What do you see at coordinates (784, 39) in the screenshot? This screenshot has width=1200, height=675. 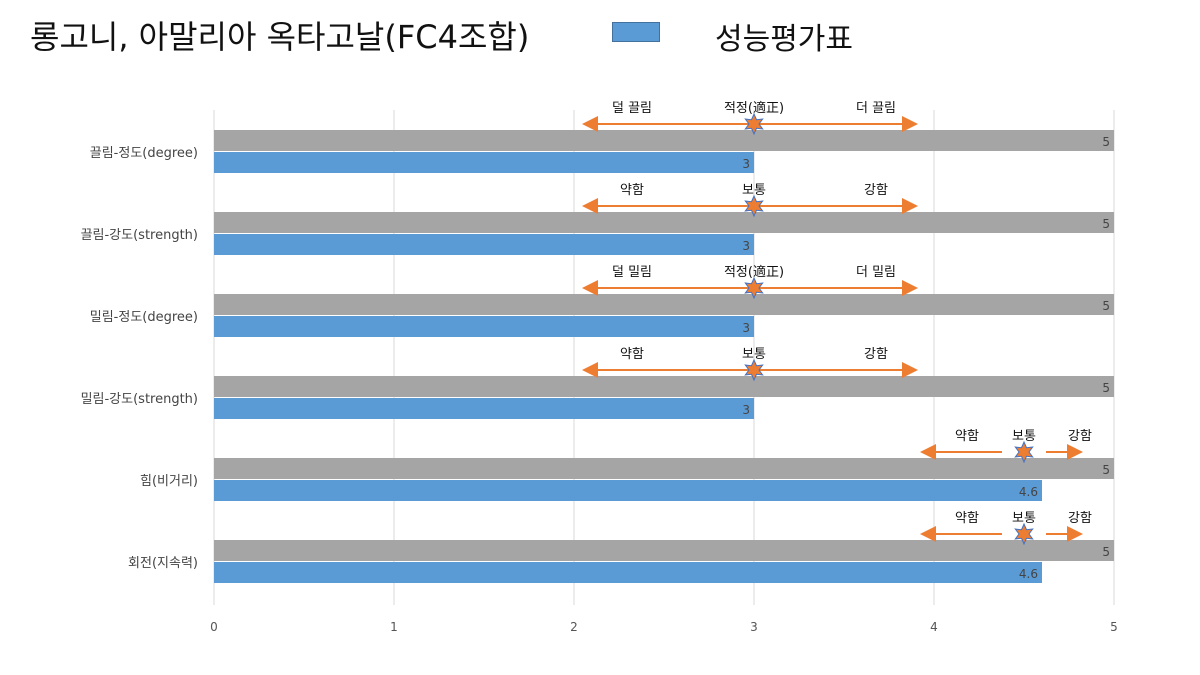 I see `legend-label: 성능평가표` at bounding box center [784, 39].